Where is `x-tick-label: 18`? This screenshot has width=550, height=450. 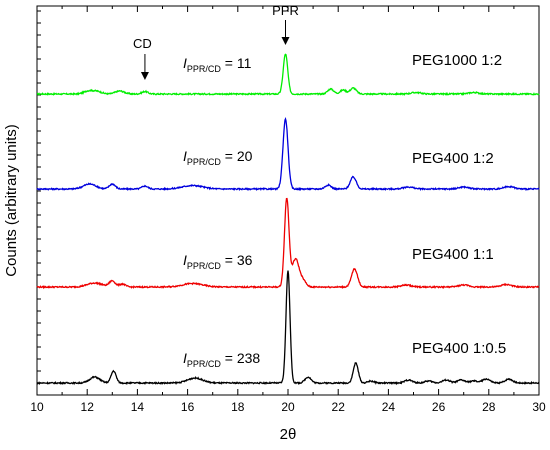 x-tick-label: 18 is located at coordinates (238, 407).